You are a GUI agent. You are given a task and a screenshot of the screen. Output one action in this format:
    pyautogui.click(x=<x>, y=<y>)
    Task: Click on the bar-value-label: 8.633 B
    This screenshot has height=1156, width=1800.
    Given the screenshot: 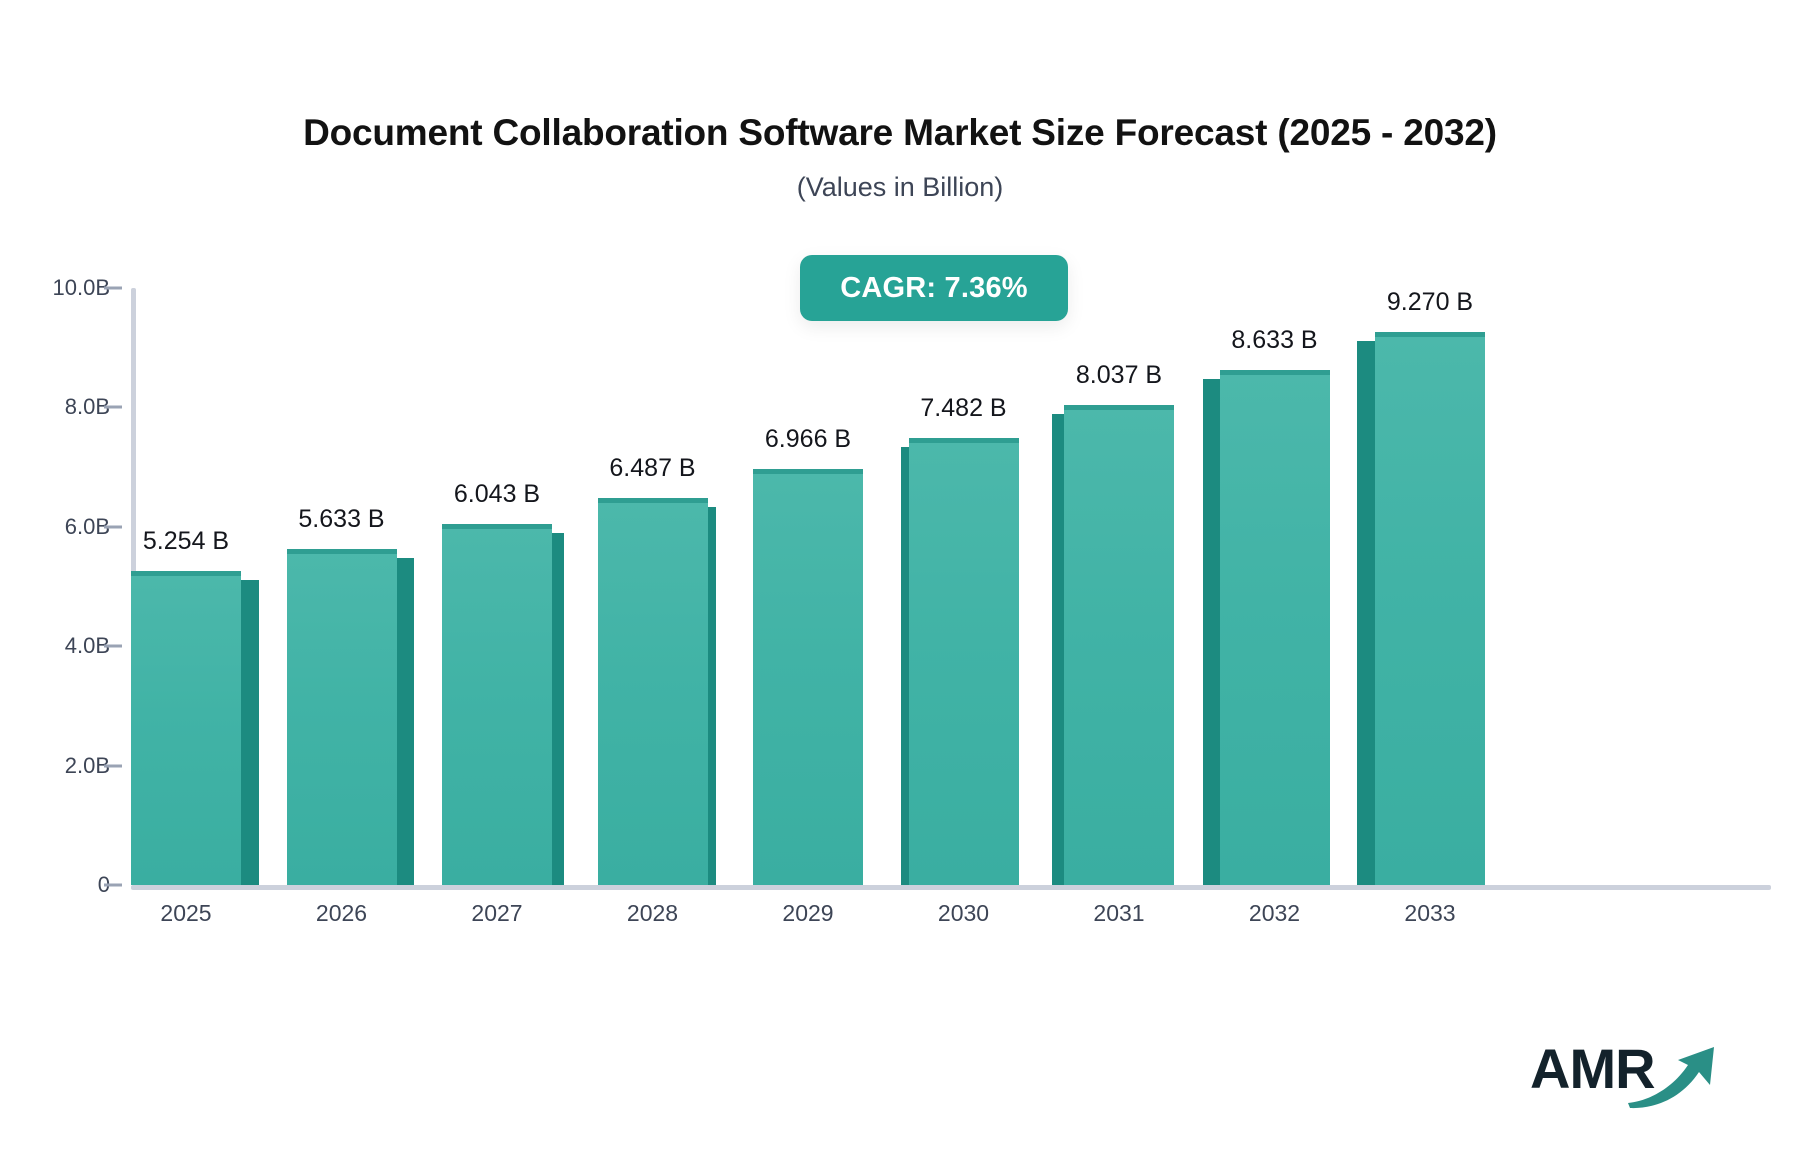 What is the action you would take?
    pyautogui.click(x=1274, y=339)
    